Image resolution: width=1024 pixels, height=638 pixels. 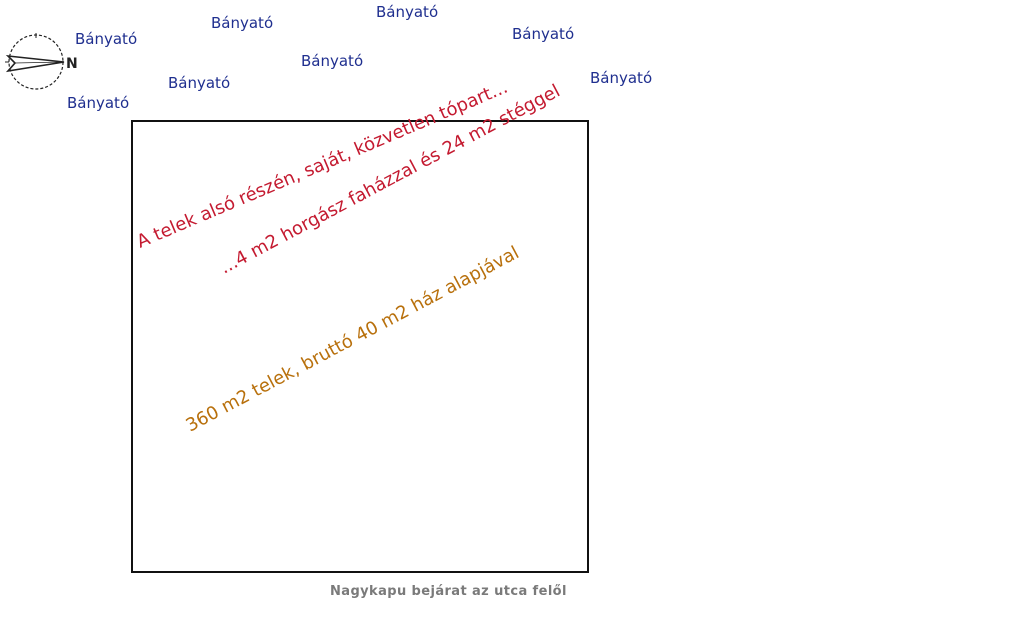 I want to click on compass-icon: N, so click(x=41, y=61).